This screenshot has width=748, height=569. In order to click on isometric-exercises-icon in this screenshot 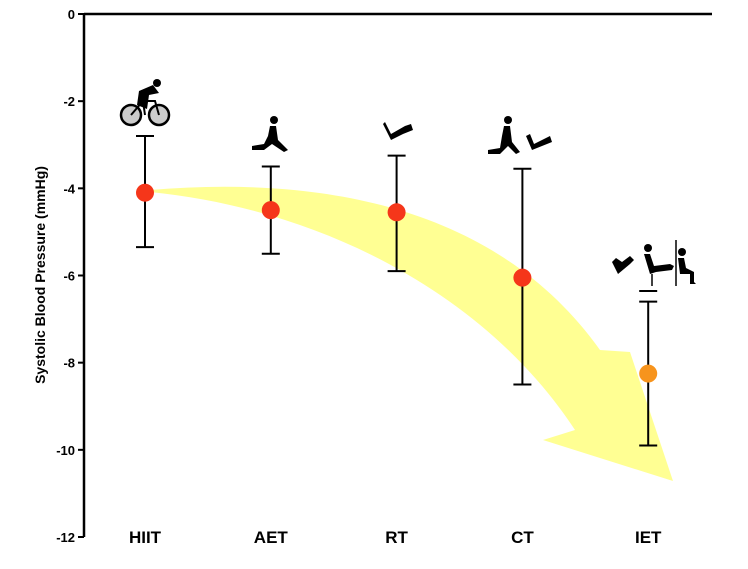, I will do `click(654, 263)`.